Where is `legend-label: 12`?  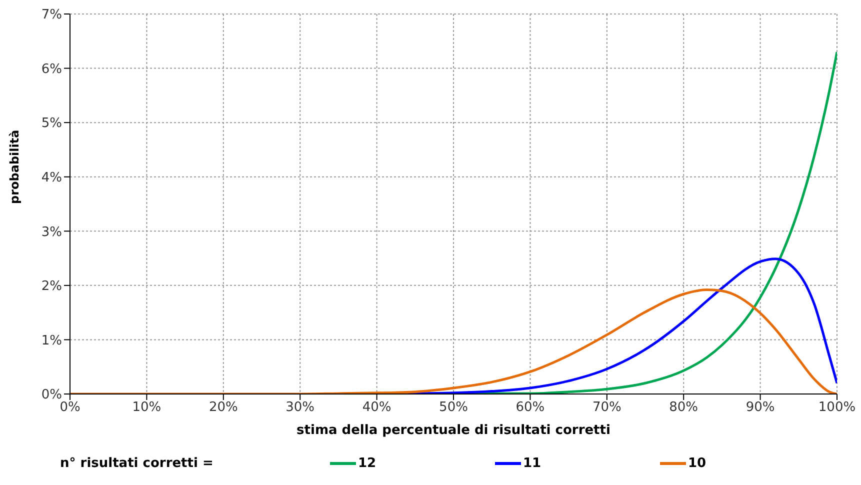
legend-label: 12 is located at coordinates (367, 463).